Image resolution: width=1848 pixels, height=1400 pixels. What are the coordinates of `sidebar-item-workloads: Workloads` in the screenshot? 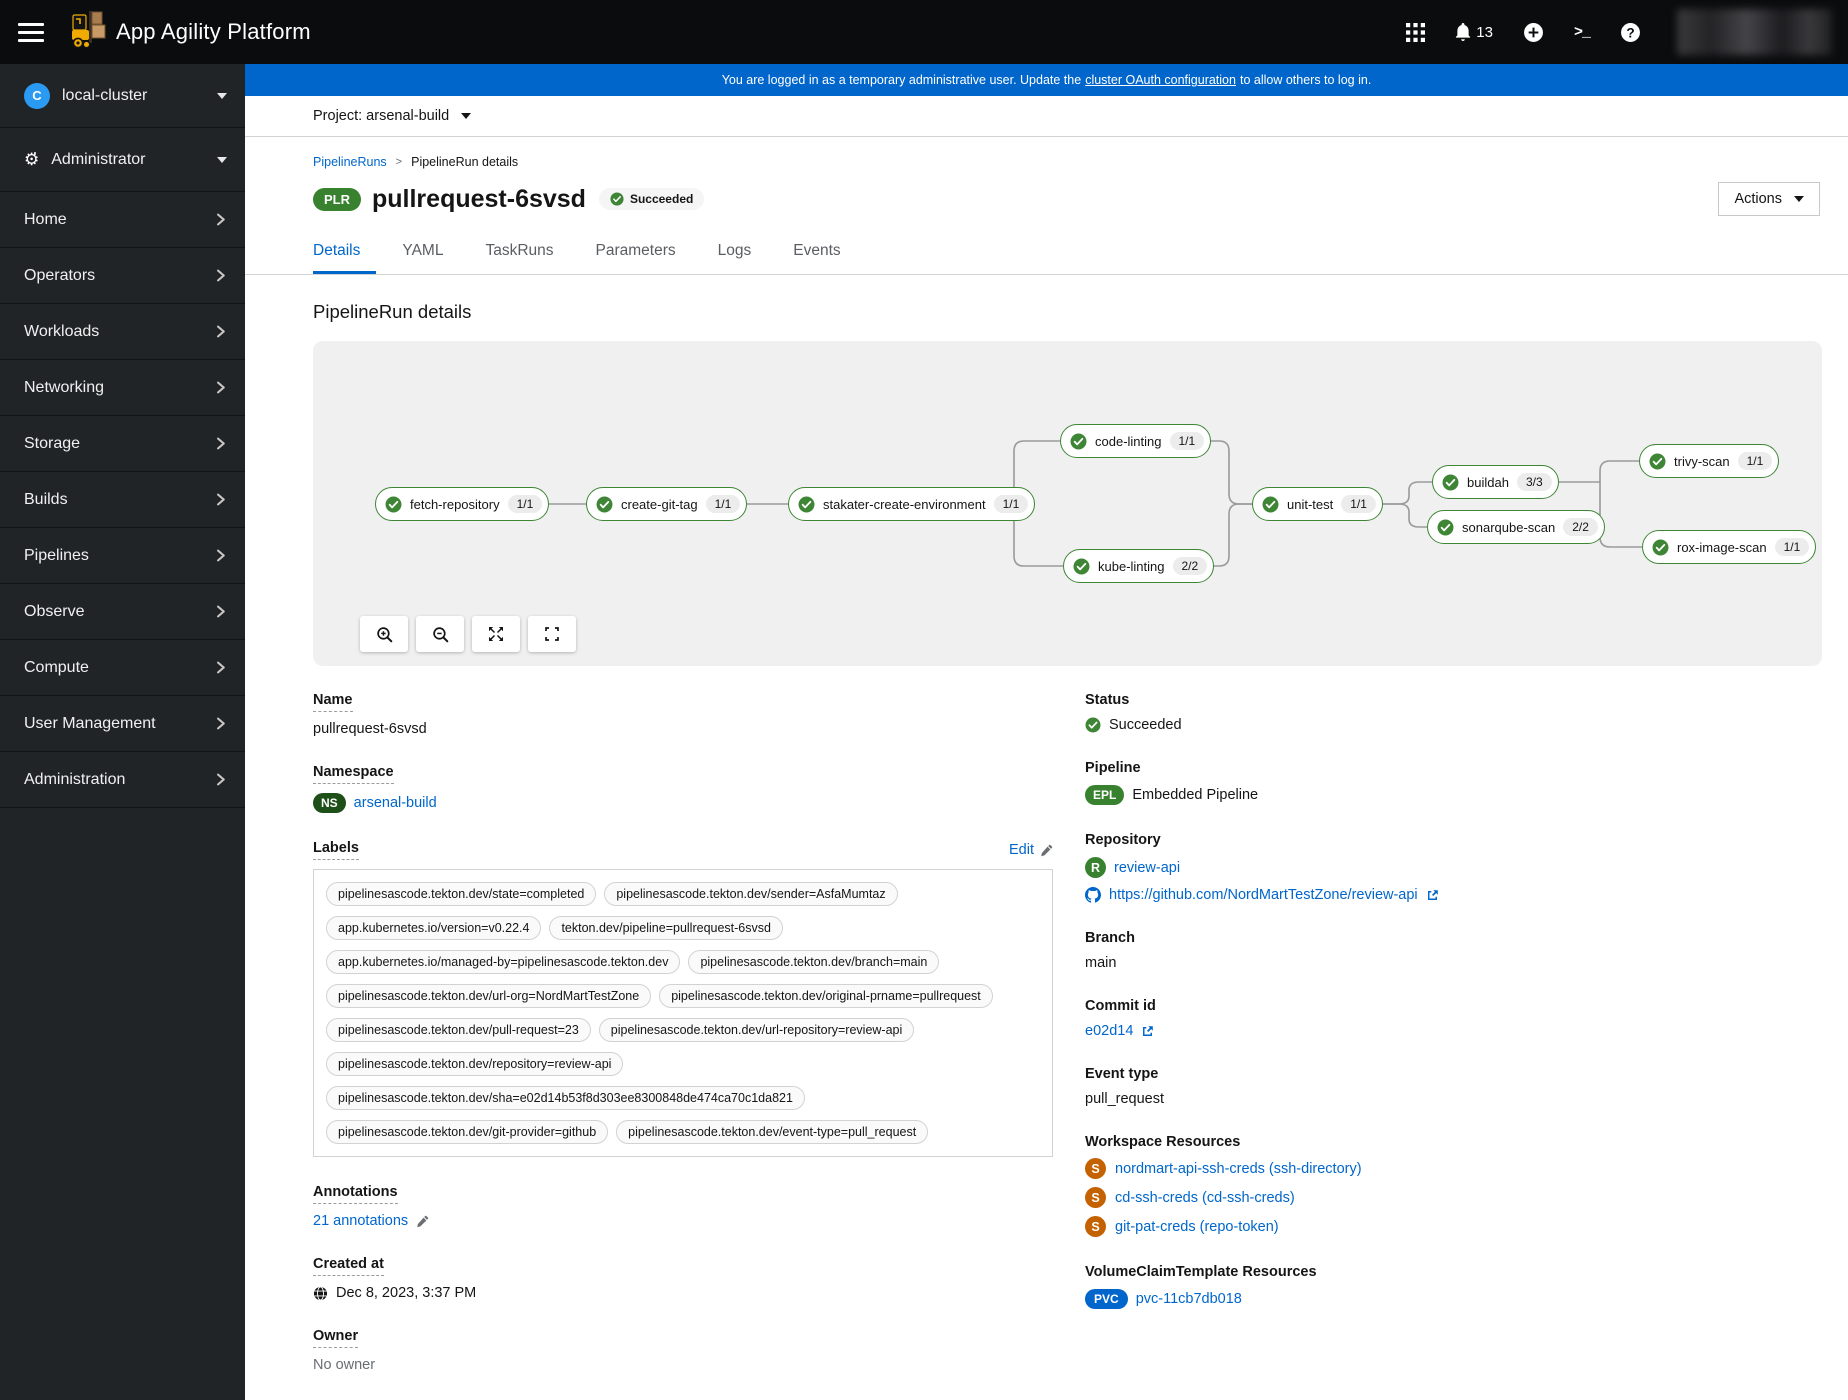 It's located at (122, 332).